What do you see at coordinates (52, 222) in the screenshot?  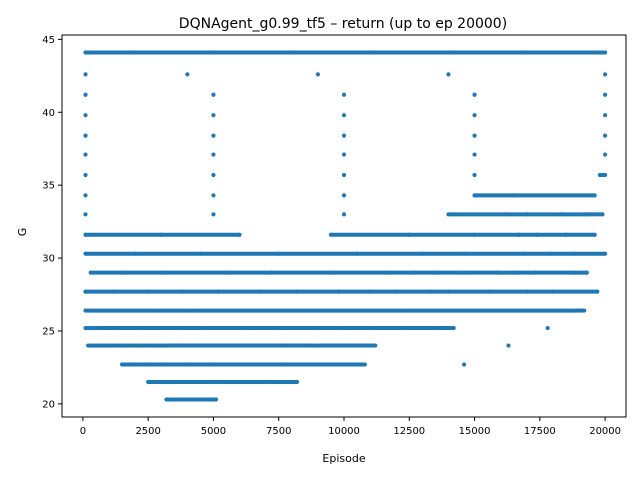 I see `y-axis: 20 25 30 35 40 45` at bounding box center [52, 222].